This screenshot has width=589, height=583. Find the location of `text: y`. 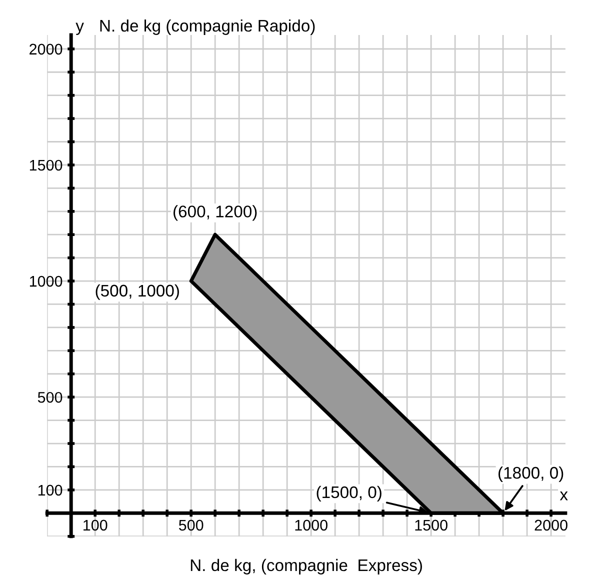

text: y is located at coordinates (80, 28).